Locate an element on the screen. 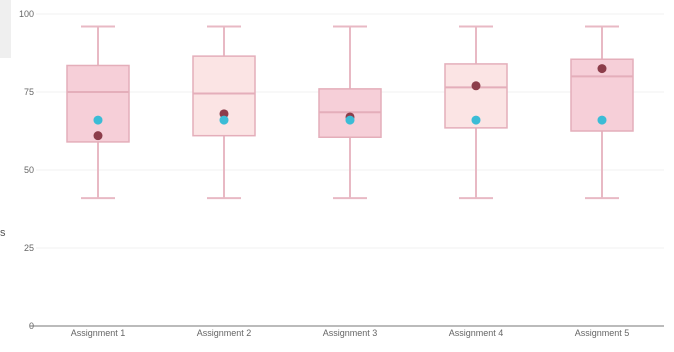  x-tick-label-4: Assignment 4 is located at coordinates (476, 333).